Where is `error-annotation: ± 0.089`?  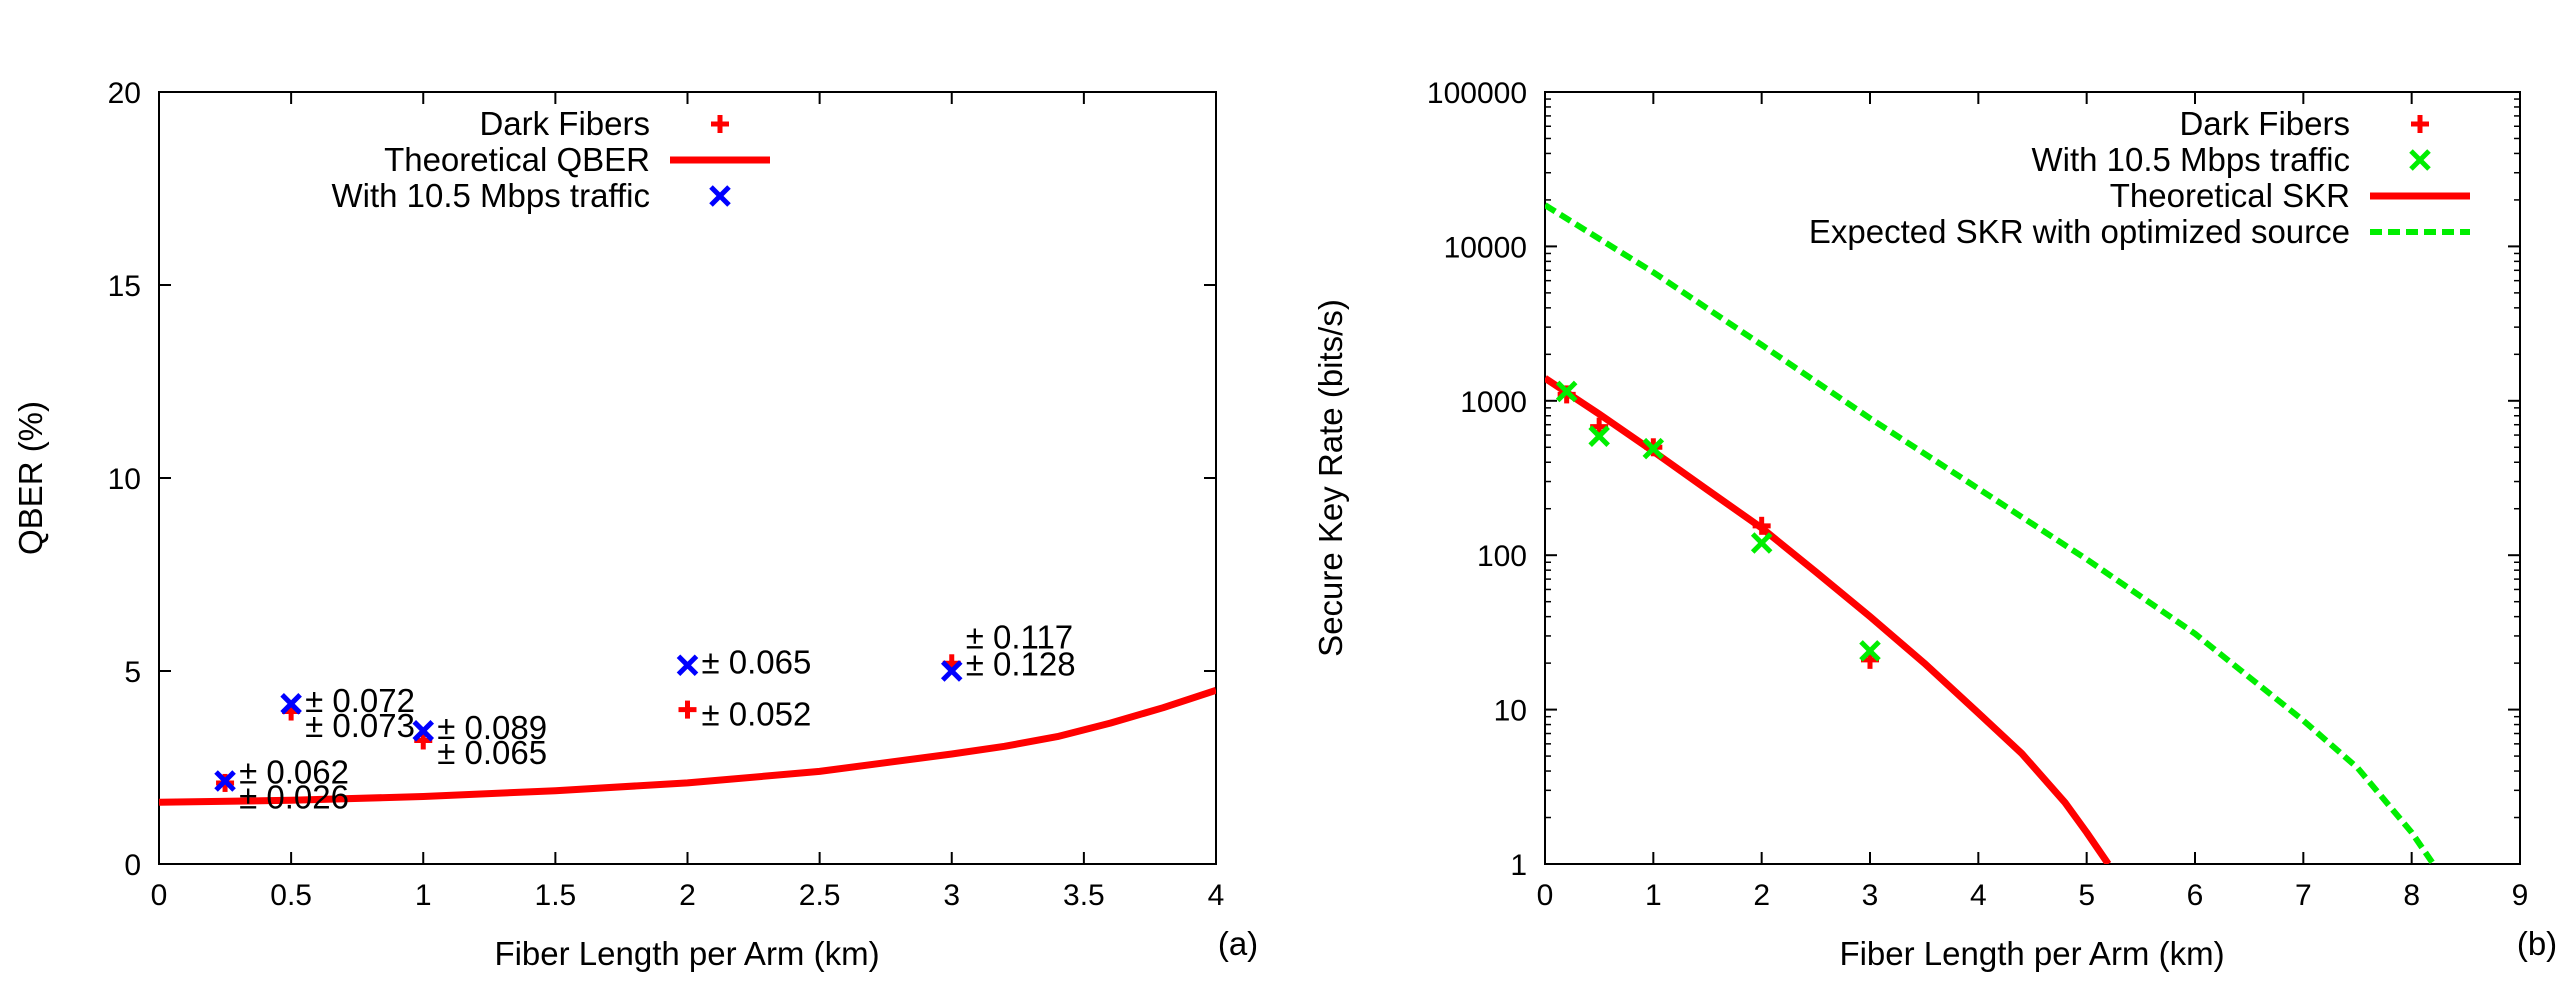 error-annotation: ± 0.089 is located at coordinates (492, 727).